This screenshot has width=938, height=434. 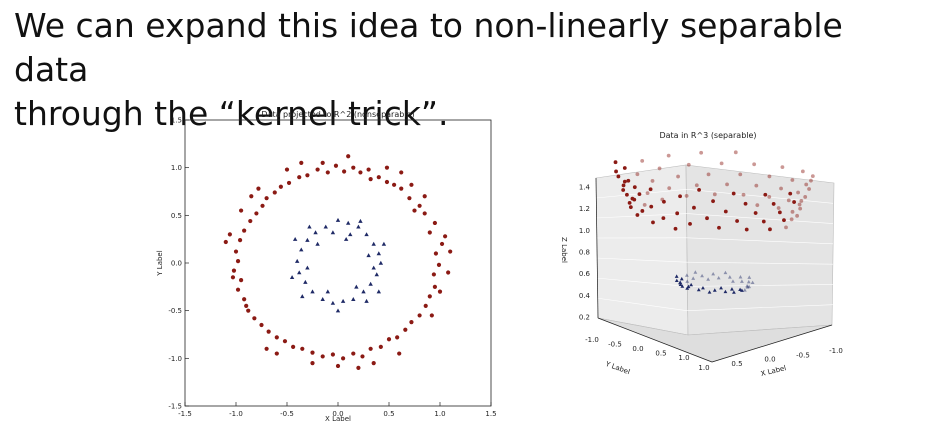 I want to click on chart-2d-x-tick-label: -1.5, so click(x=185, y=414).